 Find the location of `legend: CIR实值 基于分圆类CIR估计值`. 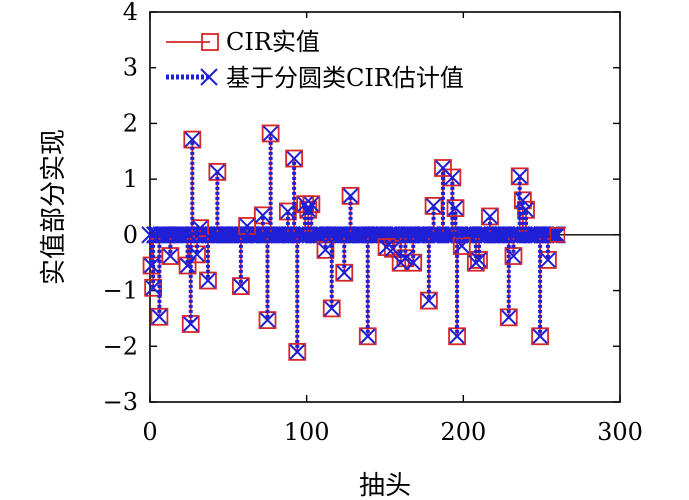

legend: CIR实值 基于分圆类CIR估计值 is located at coordinates (356, 58).